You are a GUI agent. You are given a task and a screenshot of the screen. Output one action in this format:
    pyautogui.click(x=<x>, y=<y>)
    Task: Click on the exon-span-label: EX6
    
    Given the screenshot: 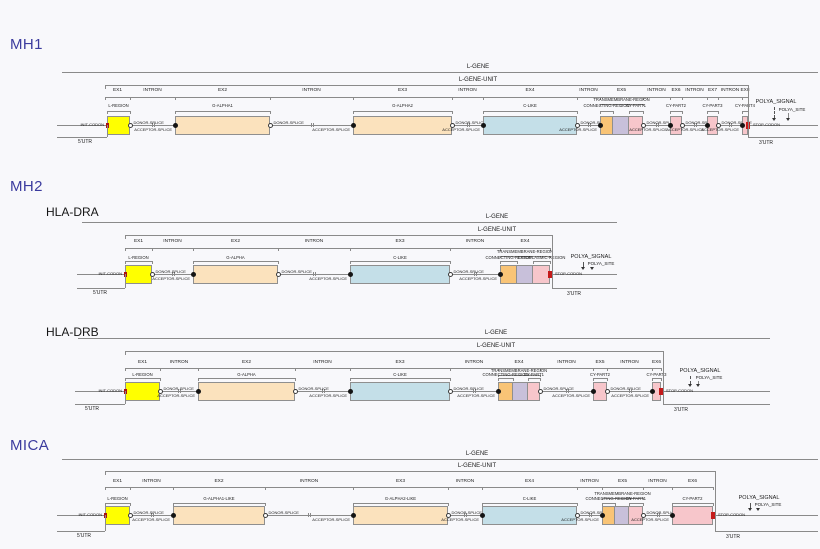 What is the action you would take?
    pyautogui.click(x=692, y=481)
    